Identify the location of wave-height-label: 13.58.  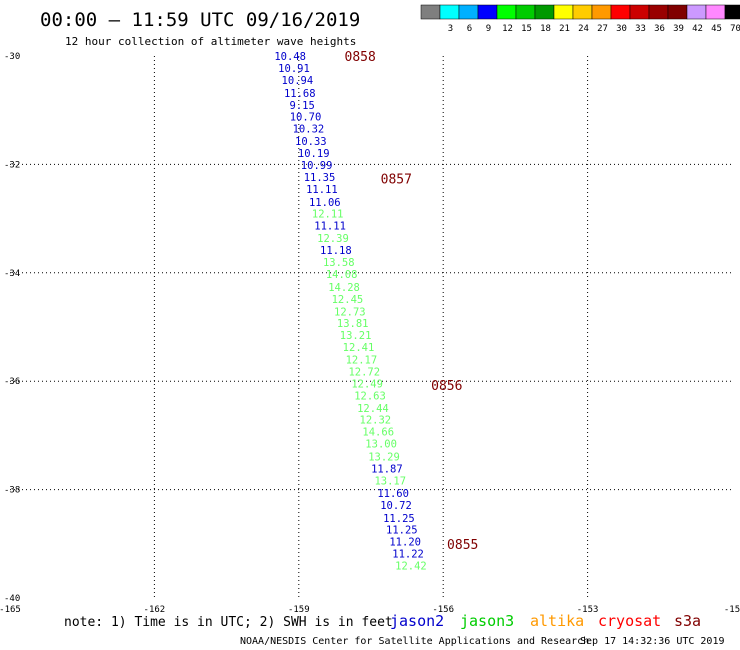
(339, 263).